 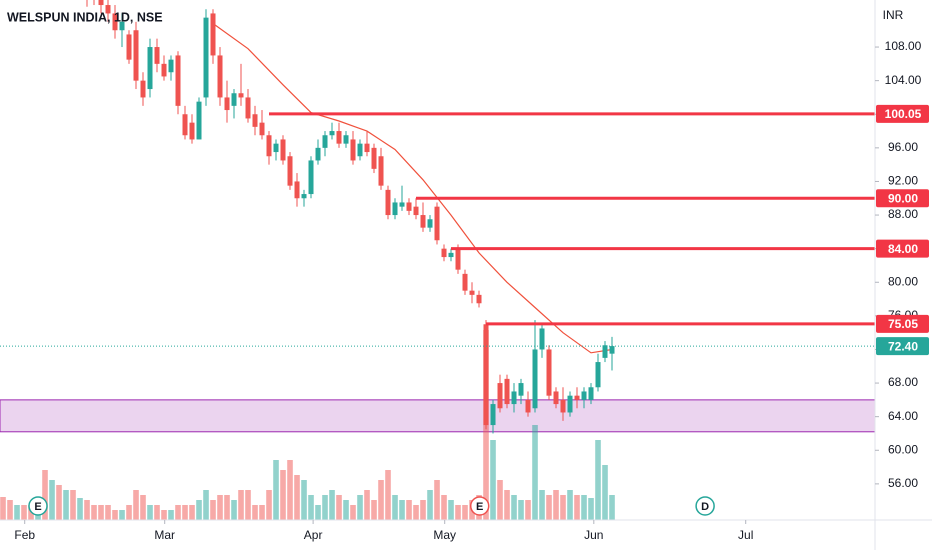 I want to click on level-box, so click(x=902, y=323).